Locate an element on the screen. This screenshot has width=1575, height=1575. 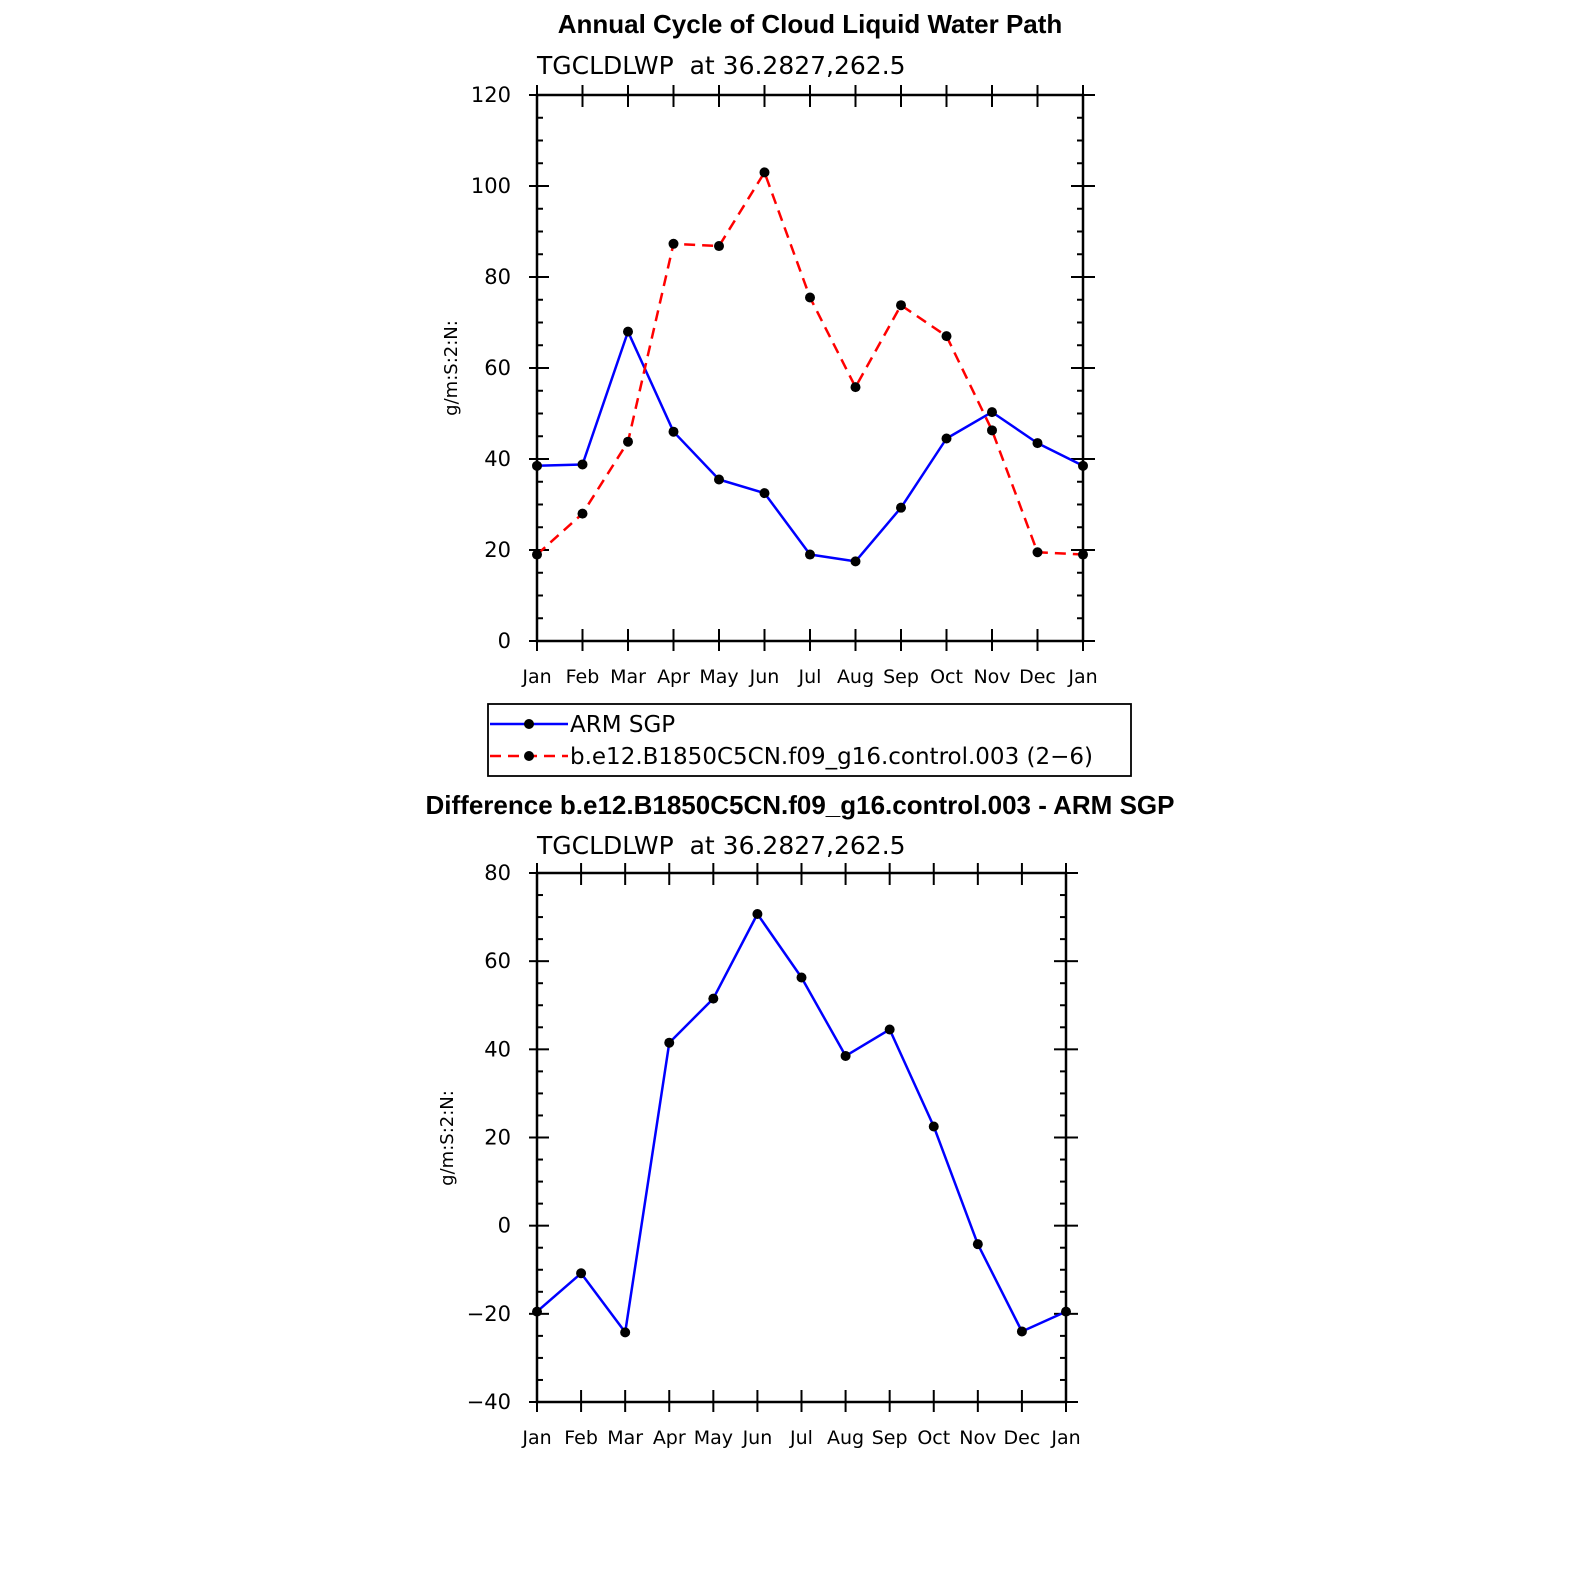
chart1-series is located at coordinates (810, 367).